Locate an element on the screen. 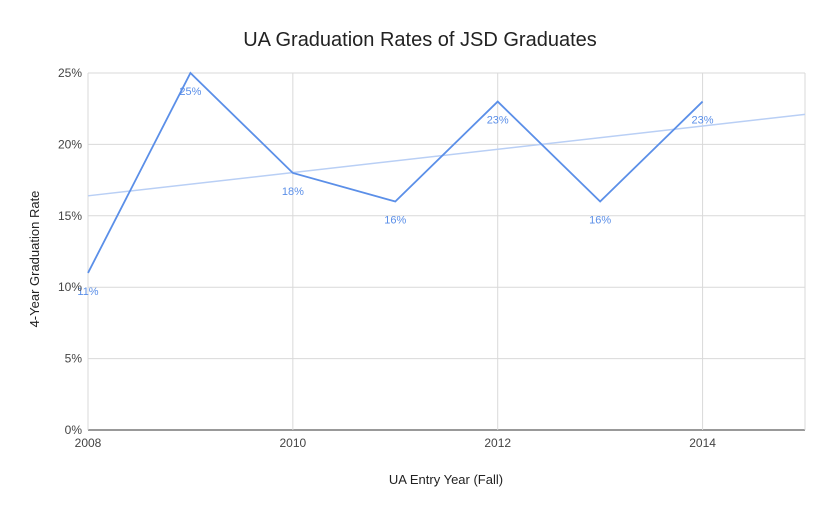 The width and height of the screenshot is (830, 513). data-label: 25% is located at coordinates (190, 92).